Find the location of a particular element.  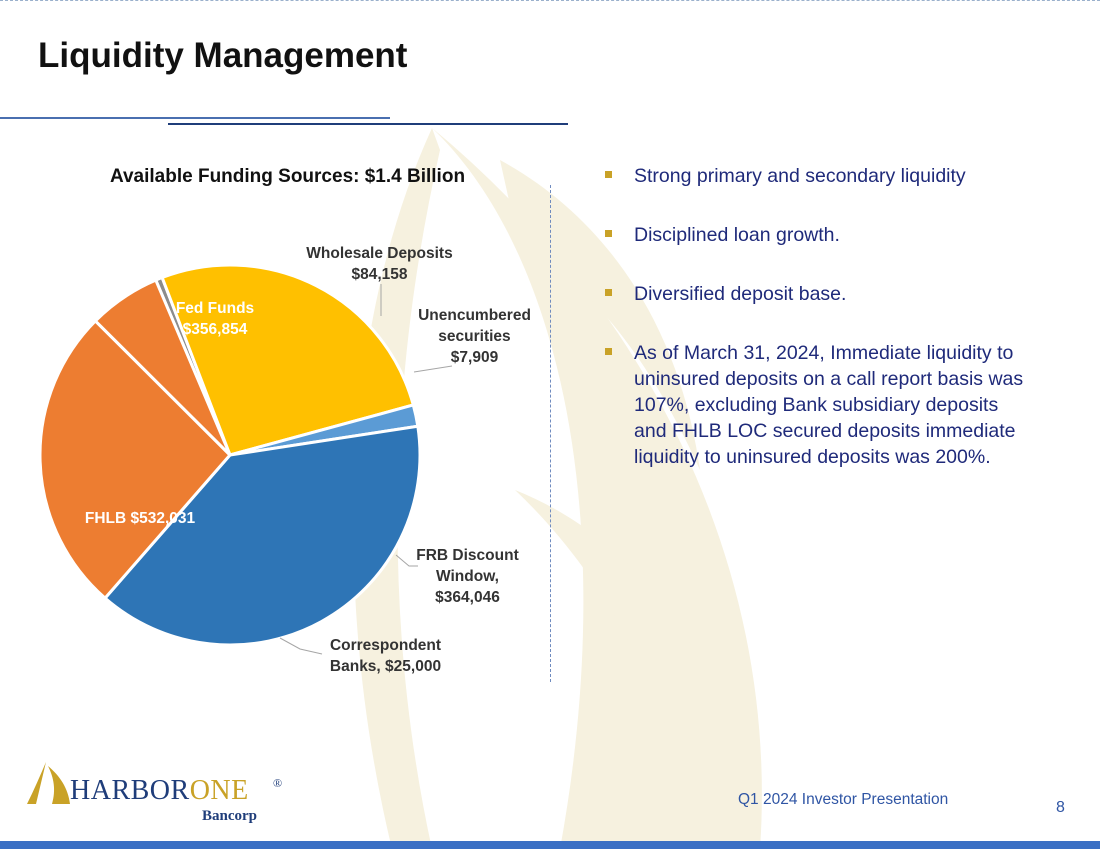

logo-registered-mark: ® is located at coordinates (278, 783).